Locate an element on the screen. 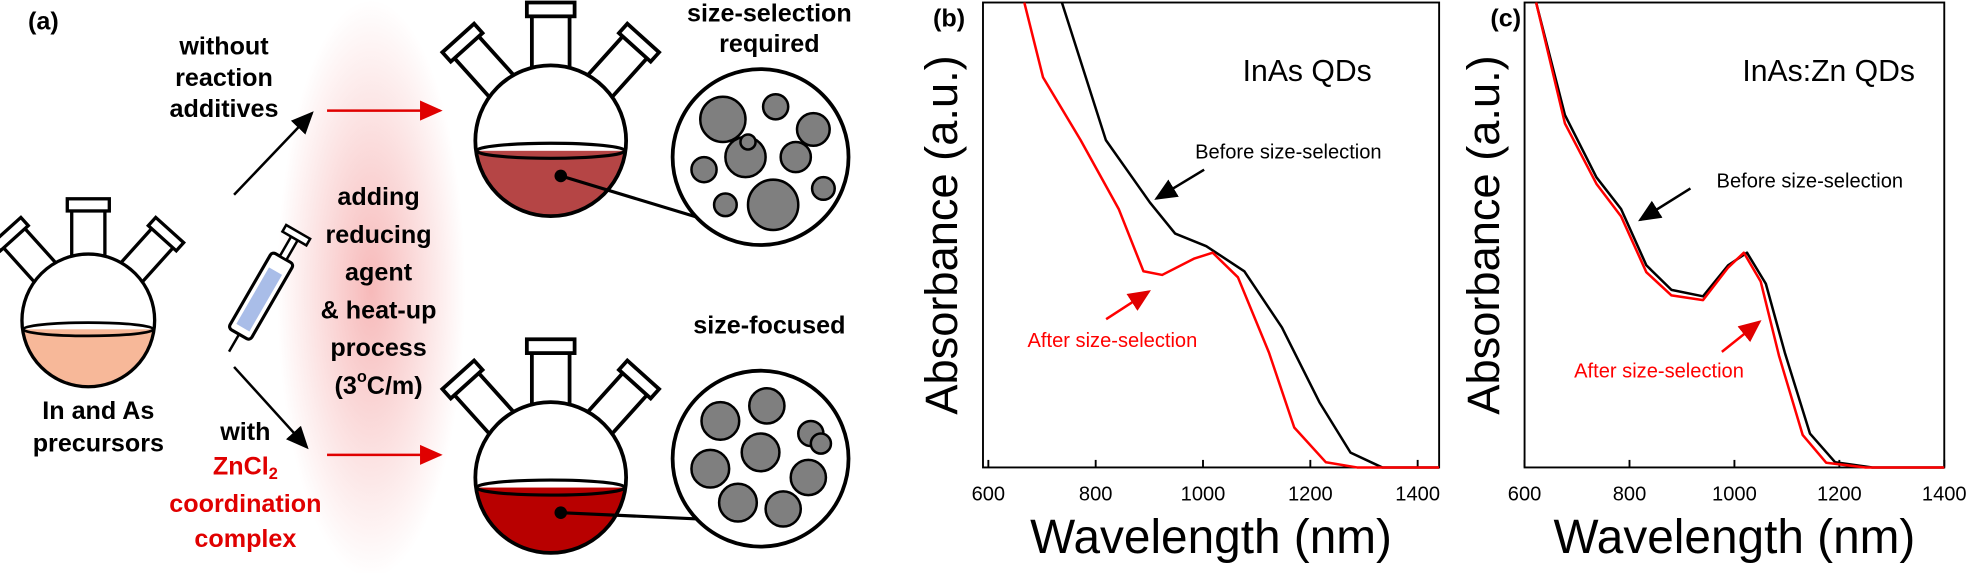  chart-title: InAs:Zn QDs is located at coordinates (1828, 71).